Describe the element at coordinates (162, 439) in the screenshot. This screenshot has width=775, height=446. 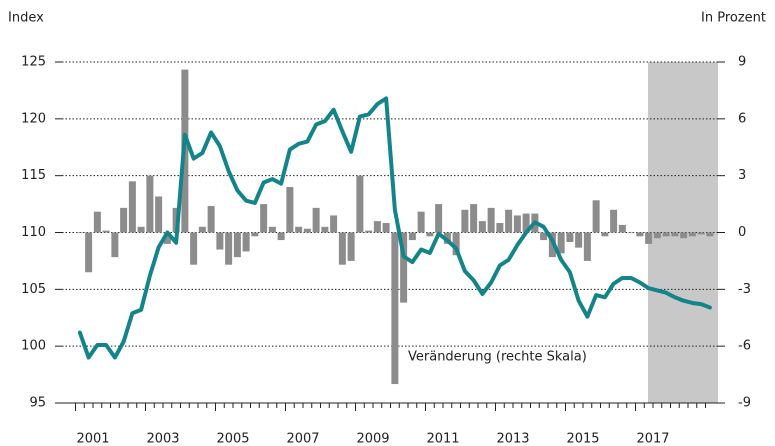
I see `x-tick-label: 2003` at that location.